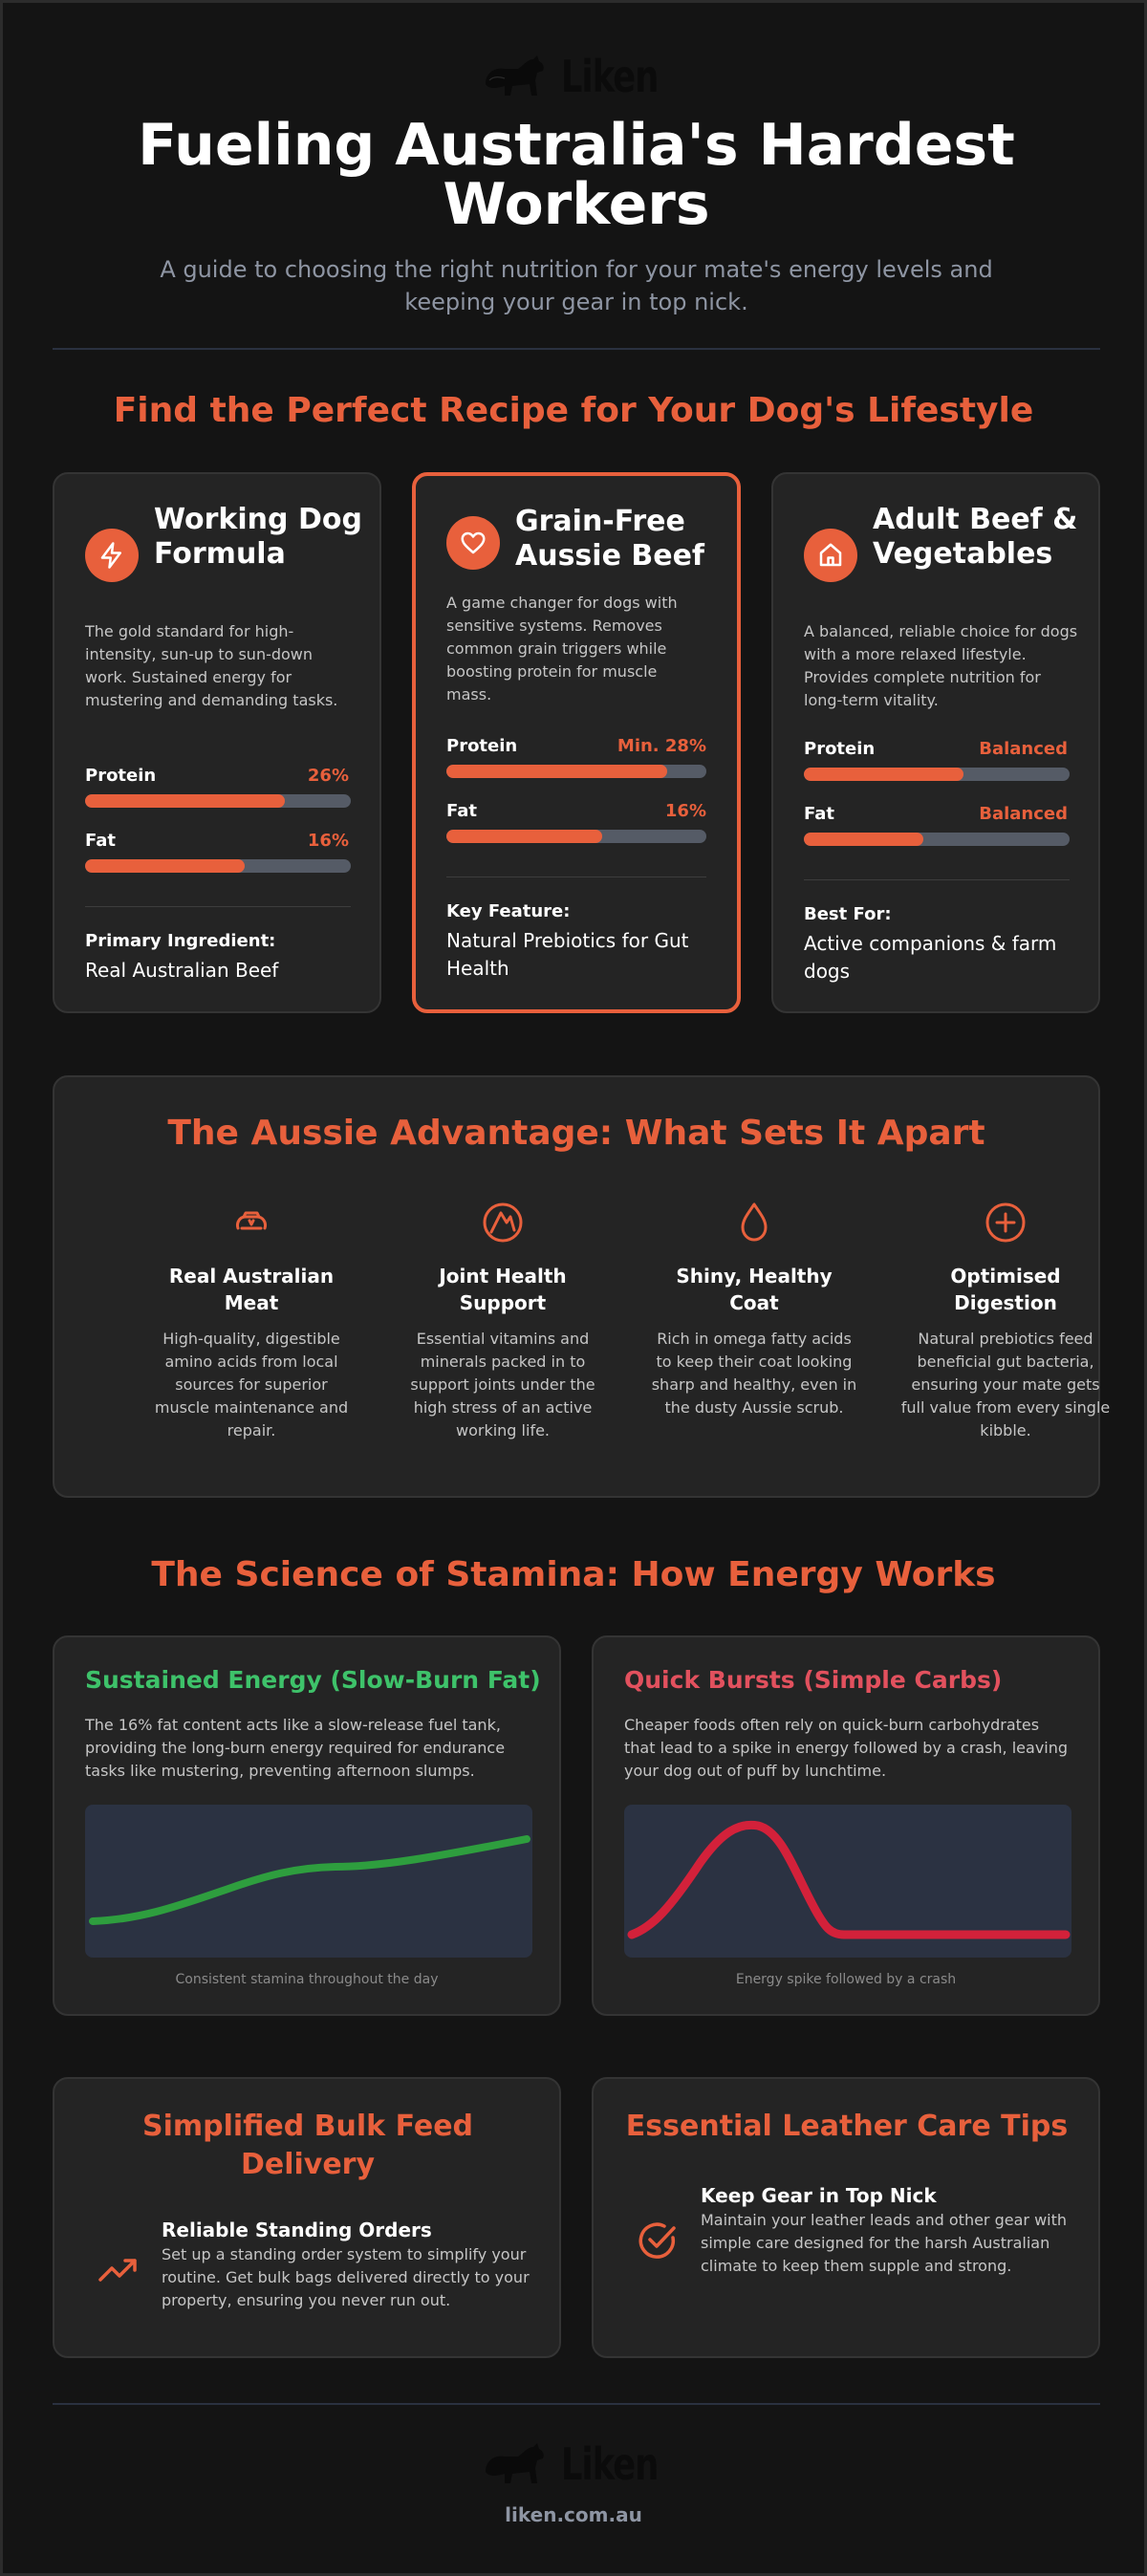 This screenshot has height=2576, width=1147. Describe the element at coordinates (819, 2195) in the screenshot. I see `leather-heading: Keep Gear in Top Nick` at that location.